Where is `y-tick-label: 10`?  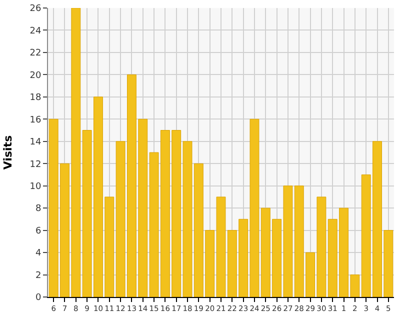 y-tick-label: 10 is located at coordinates (36, 187).